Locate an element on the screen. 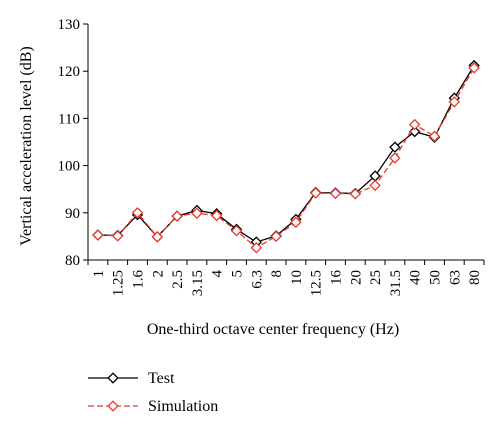  x-tick-label: 3.15 is located at coordinates (198, 283).